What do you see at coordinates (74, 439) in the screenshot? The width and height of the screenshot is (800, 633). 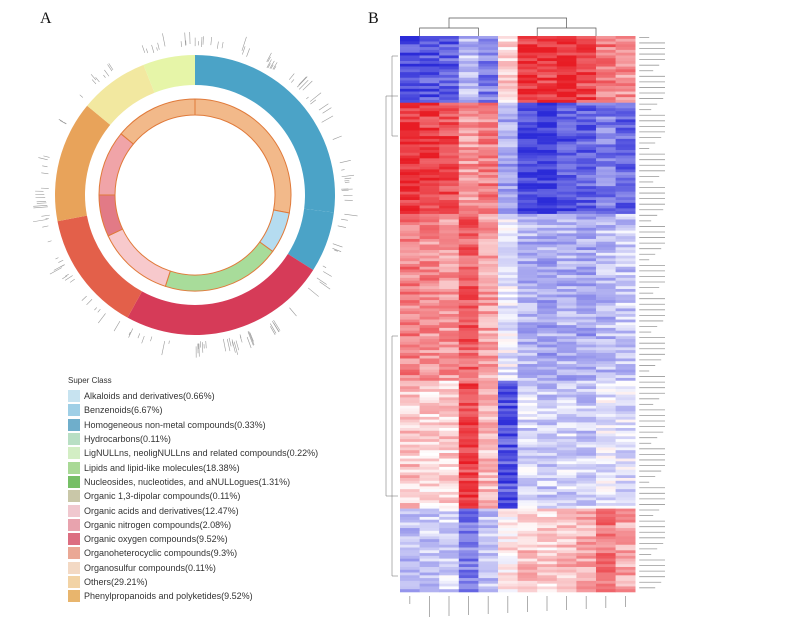 I see `legend-swatch` at bounding box center [74, 439].